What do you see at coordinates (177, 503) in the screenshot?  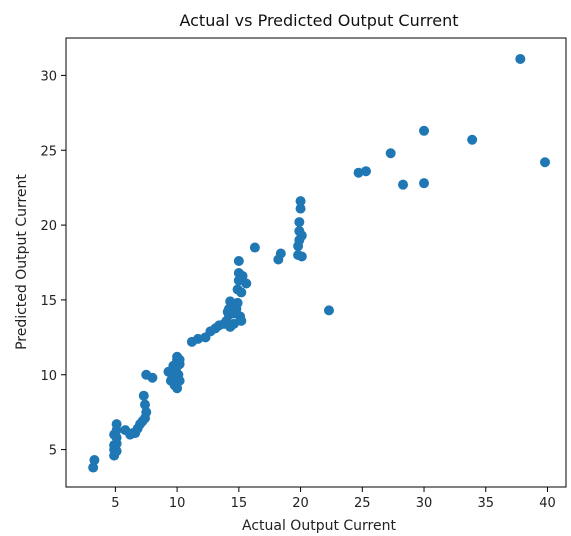 I see `x-tick-label: 10` at bounding box center [177, 503].